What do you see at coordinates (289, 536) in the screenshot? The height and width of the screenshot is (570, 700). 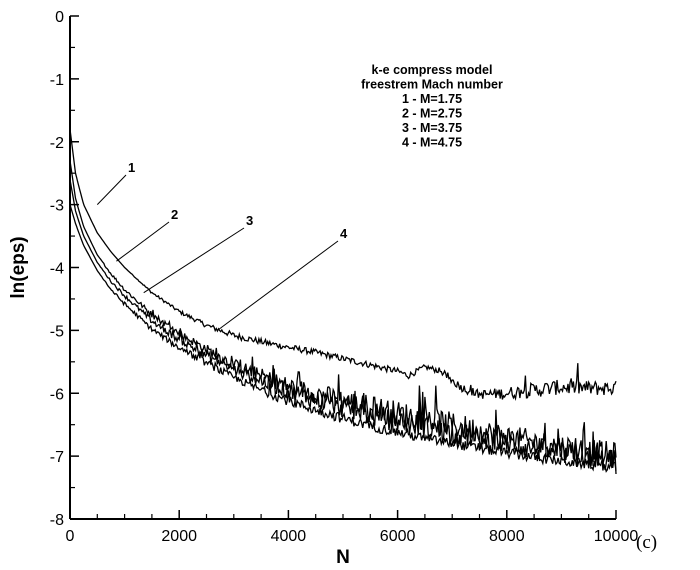 I see `x-tick-label: 4000` at bounding box center [289, 536].